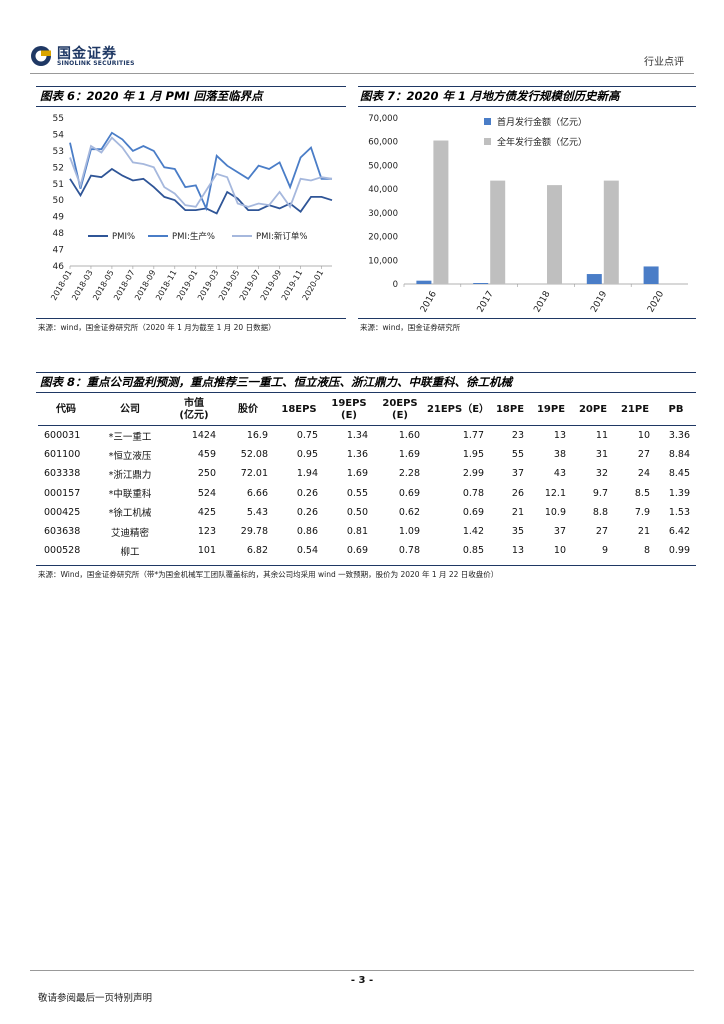 Image resolution: width=724 pixels, height=1024 pixels. Describe the element at coordinates (41, 56) in the screenshot. I see `sinolink-logo-icon` at that location.